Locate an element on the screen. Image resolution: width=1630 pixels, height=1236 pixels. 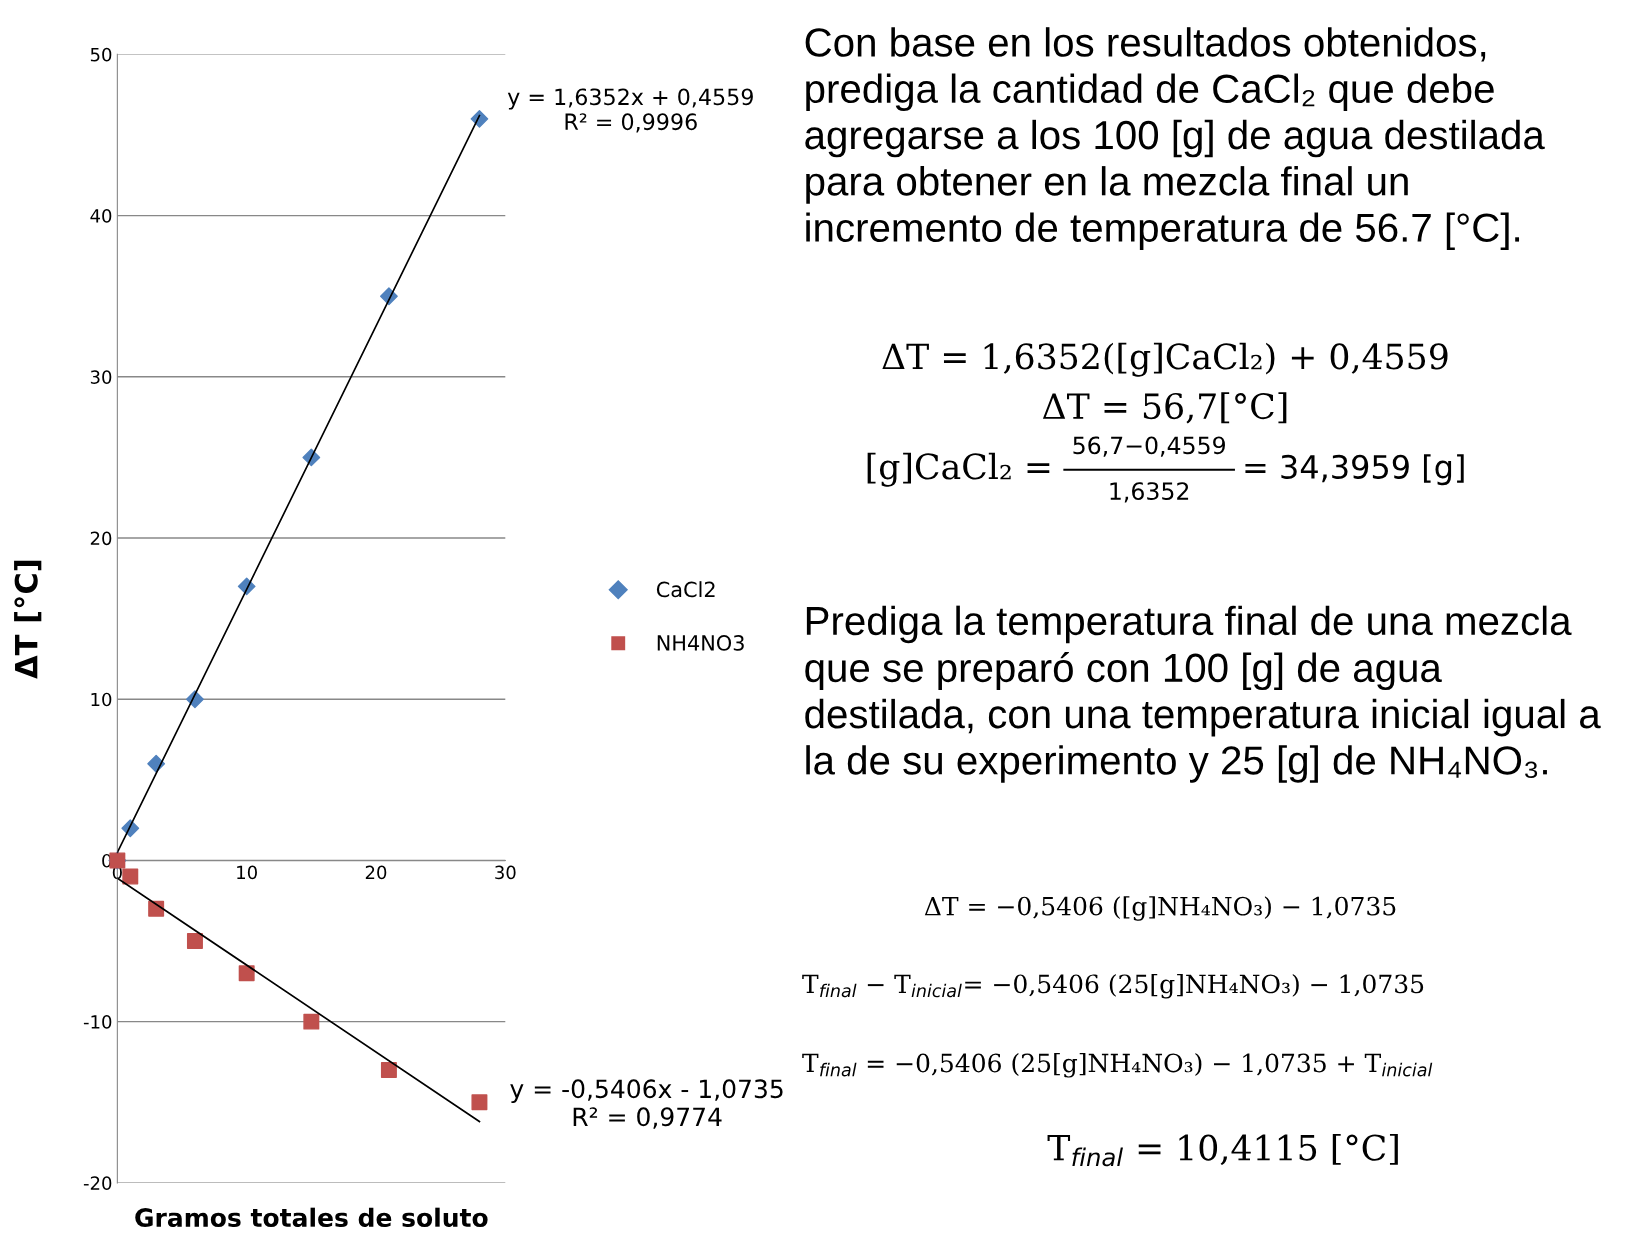
text: ΔT = −0,5406 ([g]NH₄NO₃) − 1,0735 is located at coordinates (1160, 908).